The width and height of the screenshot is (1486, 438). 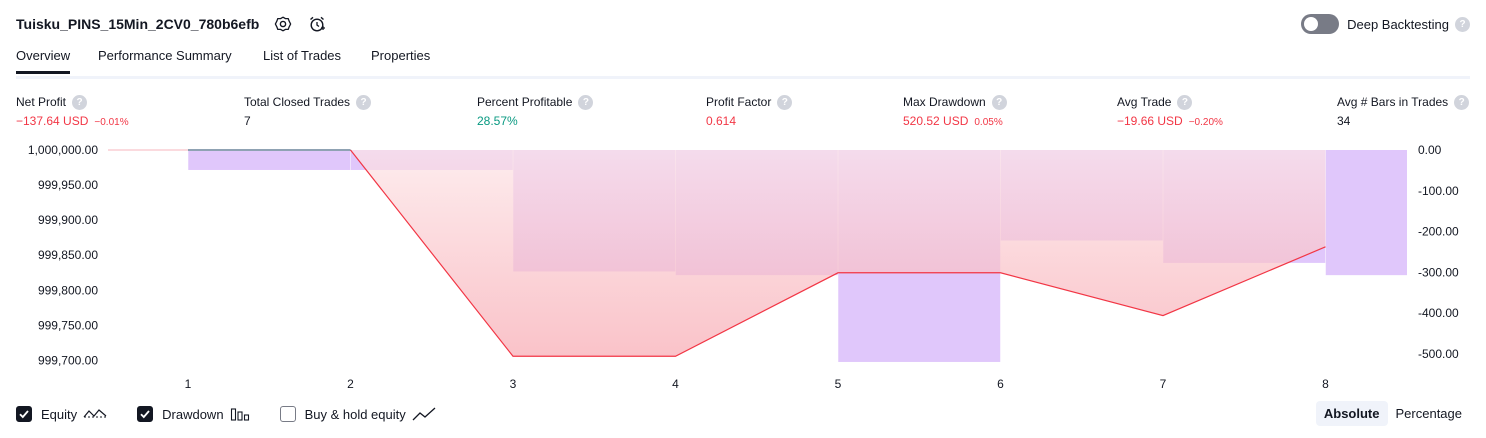 I want to click on metric-label: Net Profit, so click(x=41, y=102).